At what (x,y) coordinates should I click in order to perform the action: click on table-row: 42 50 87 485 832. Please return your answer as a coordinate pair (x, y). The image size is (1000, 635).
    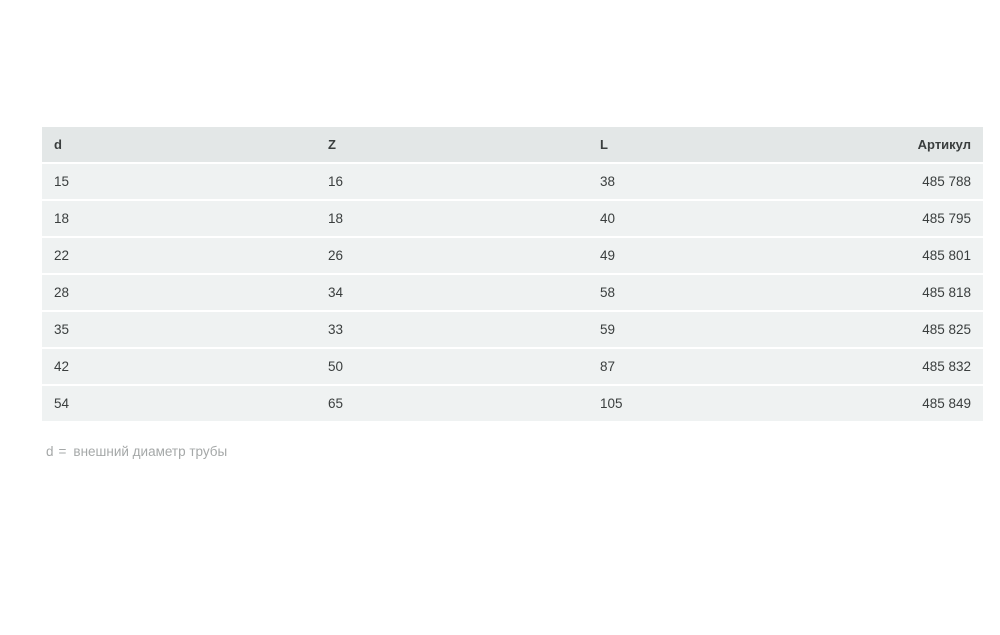
    Looking at the image, I should click on (512, 366).